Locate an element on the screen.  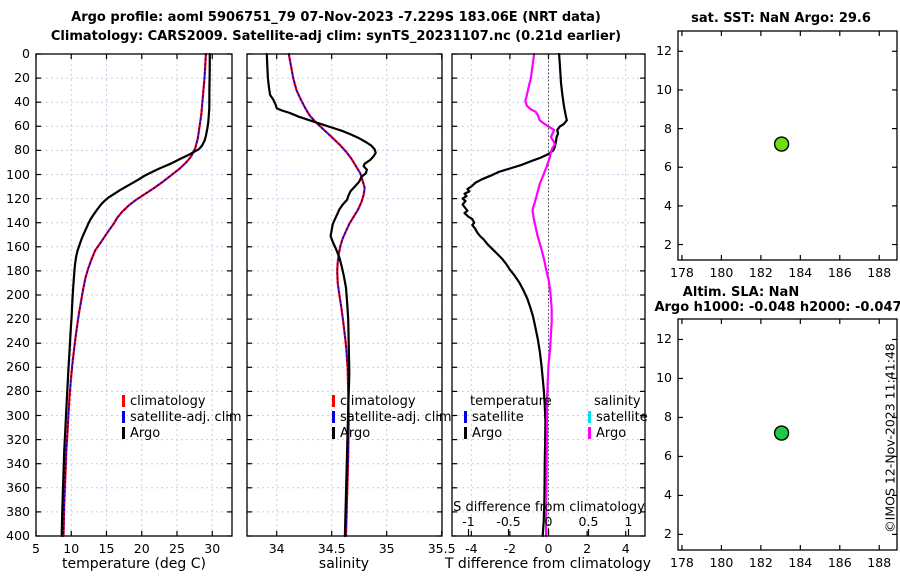
x-tick-label: 0 is located at coordinates (548, 548).